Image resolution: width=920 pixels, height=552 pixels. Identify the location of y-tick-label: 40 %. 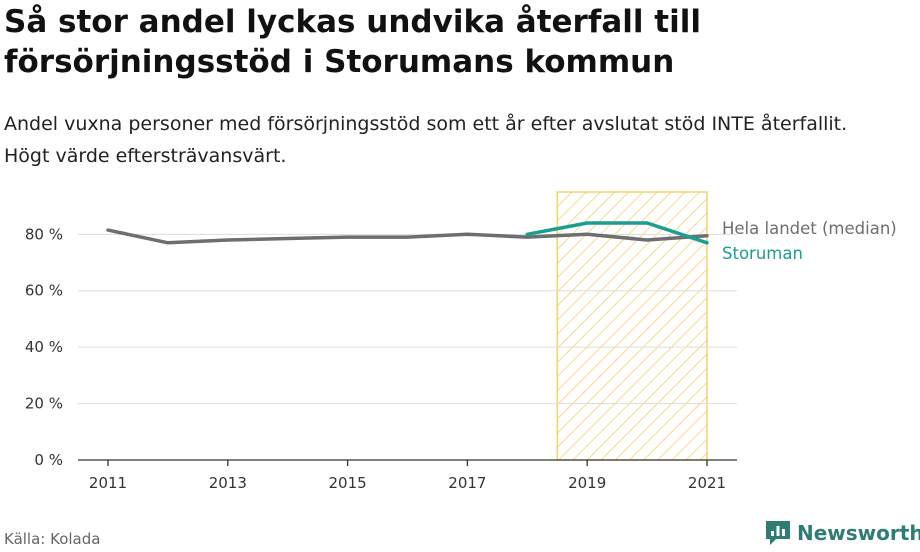
(44, 347).